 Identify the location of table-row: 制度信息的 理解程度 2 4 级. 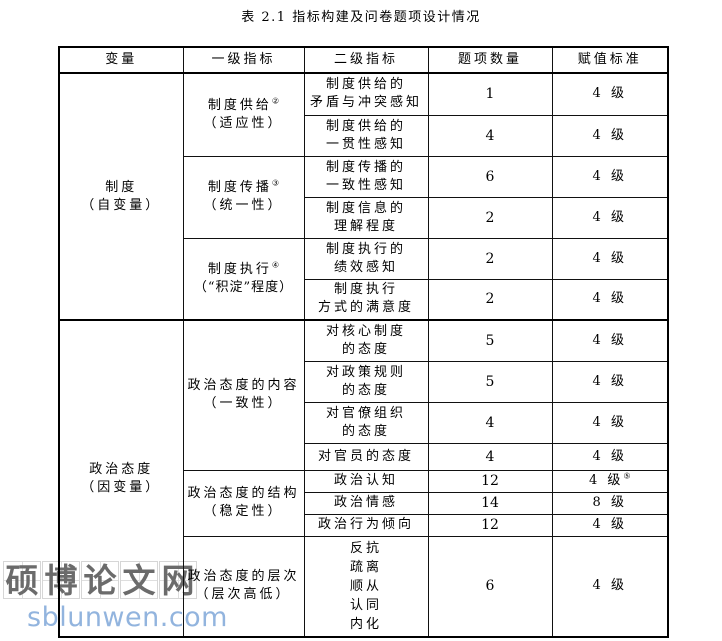
(364, 217).